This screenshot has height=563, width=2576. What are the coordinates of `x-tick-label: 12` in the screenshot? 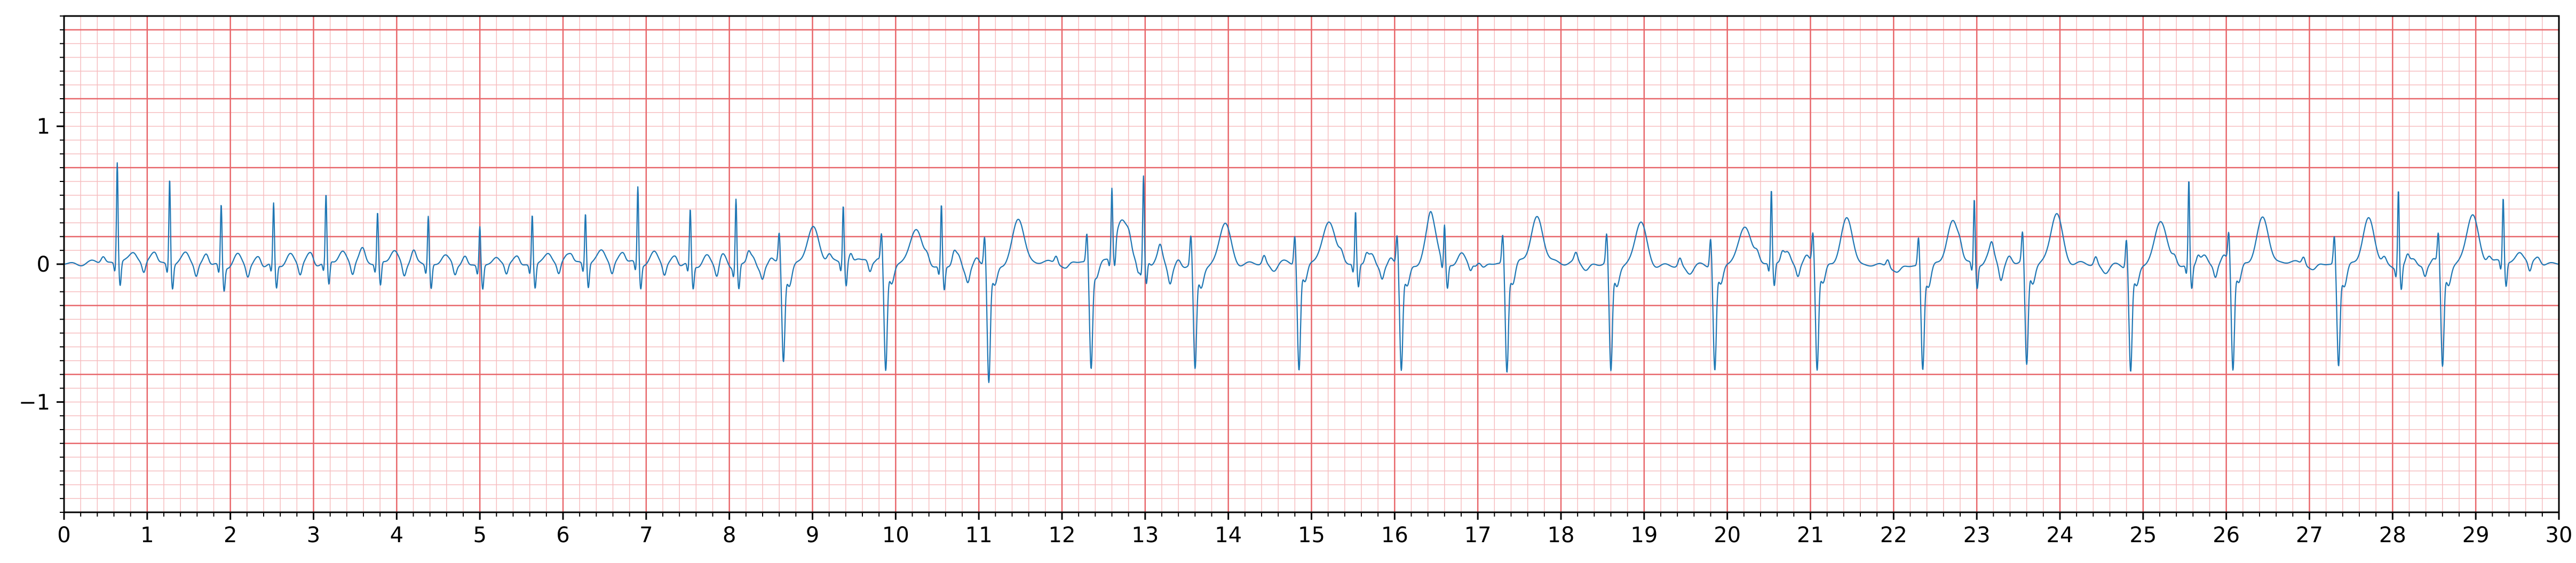 It's located at (1062, 535).